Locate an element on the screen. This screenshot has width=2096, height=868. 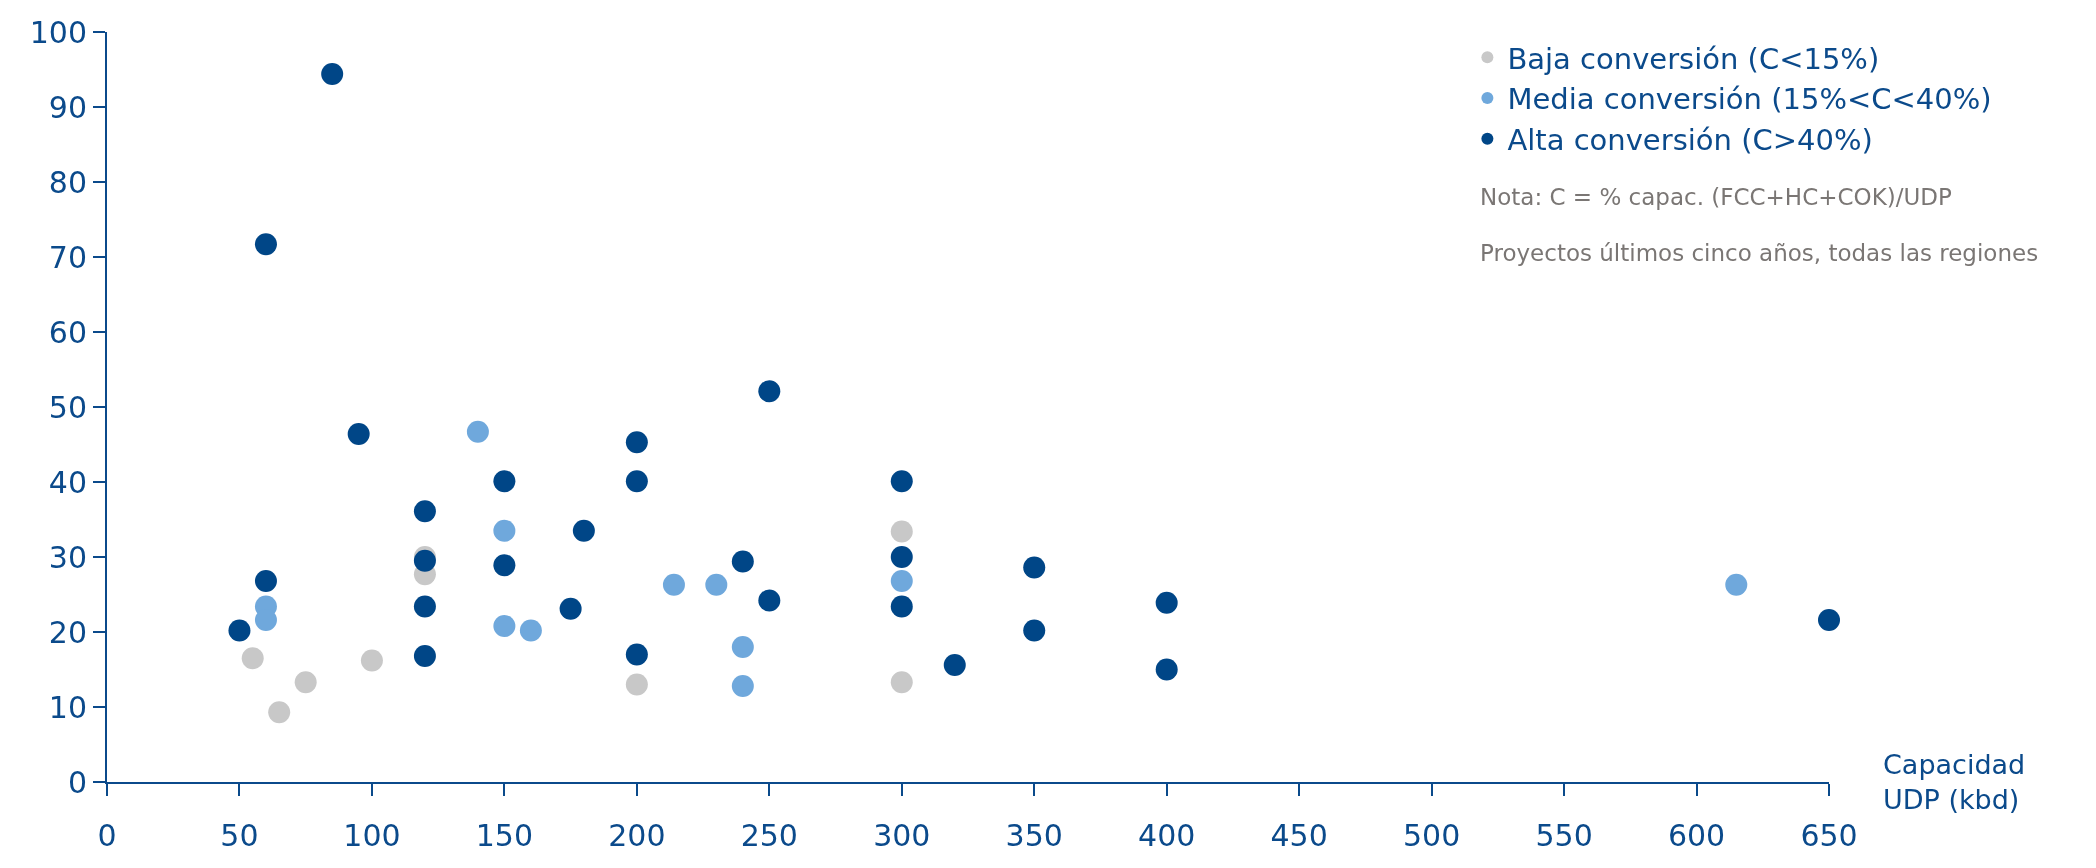
x-tick-label: 150 is located at coordinates (504, 835).